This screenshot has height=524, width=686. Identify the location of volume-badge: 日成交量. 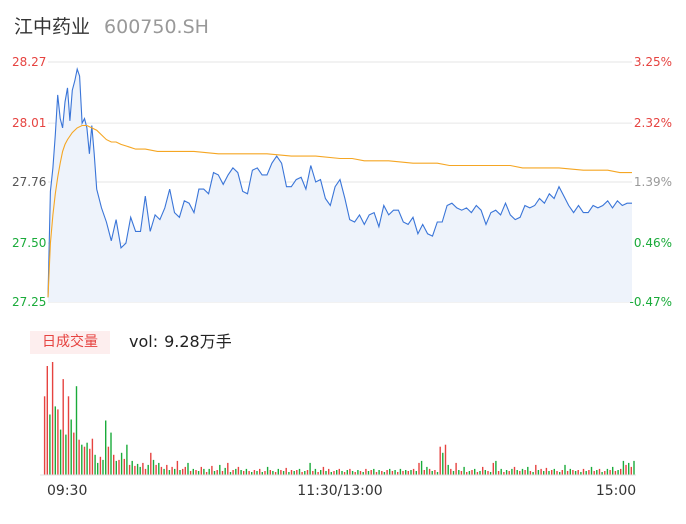
(70, 342).